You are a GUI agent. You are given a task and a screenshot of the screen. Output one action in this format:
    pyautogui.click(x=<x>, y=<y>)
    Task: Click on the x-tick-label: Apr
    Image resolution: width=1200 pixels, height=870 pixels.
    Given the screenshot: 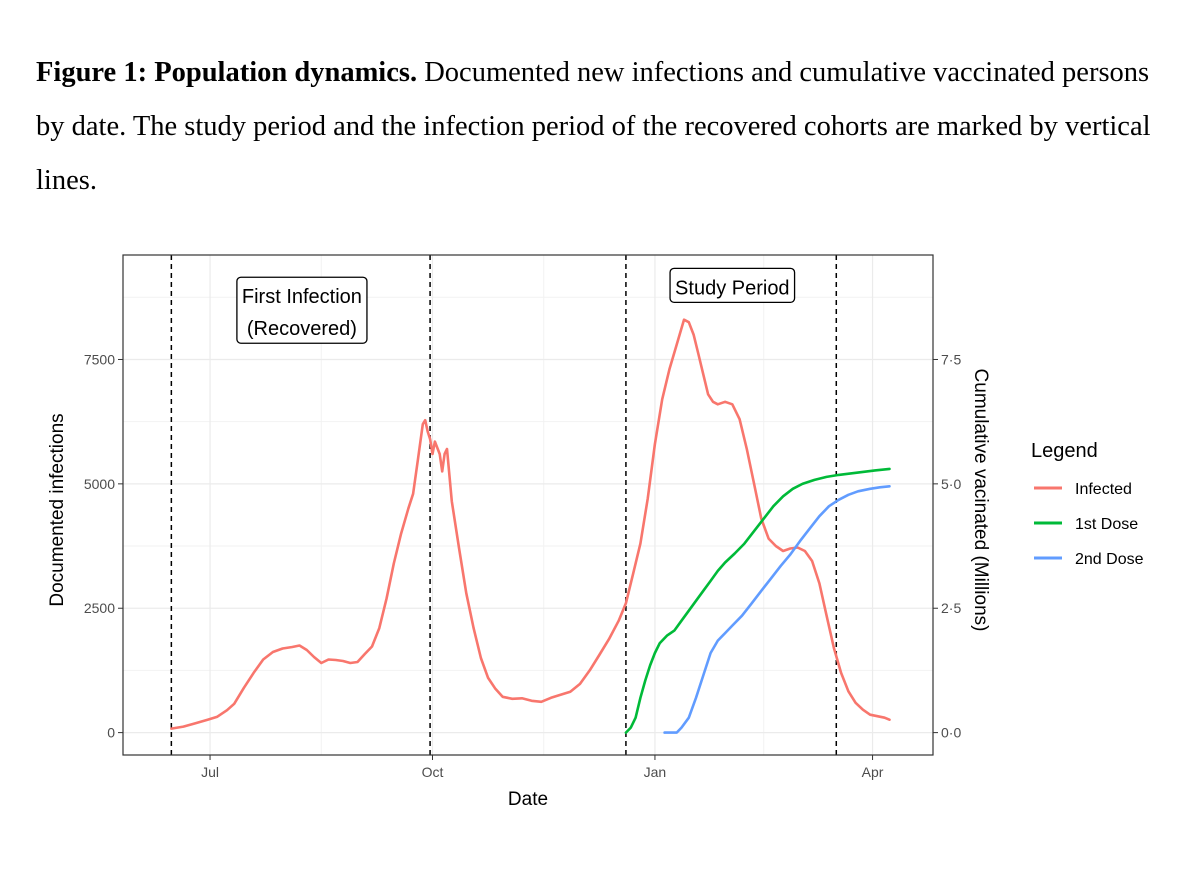 What is the action you would take?
    pyautogui.click(x=873, y=772)
    